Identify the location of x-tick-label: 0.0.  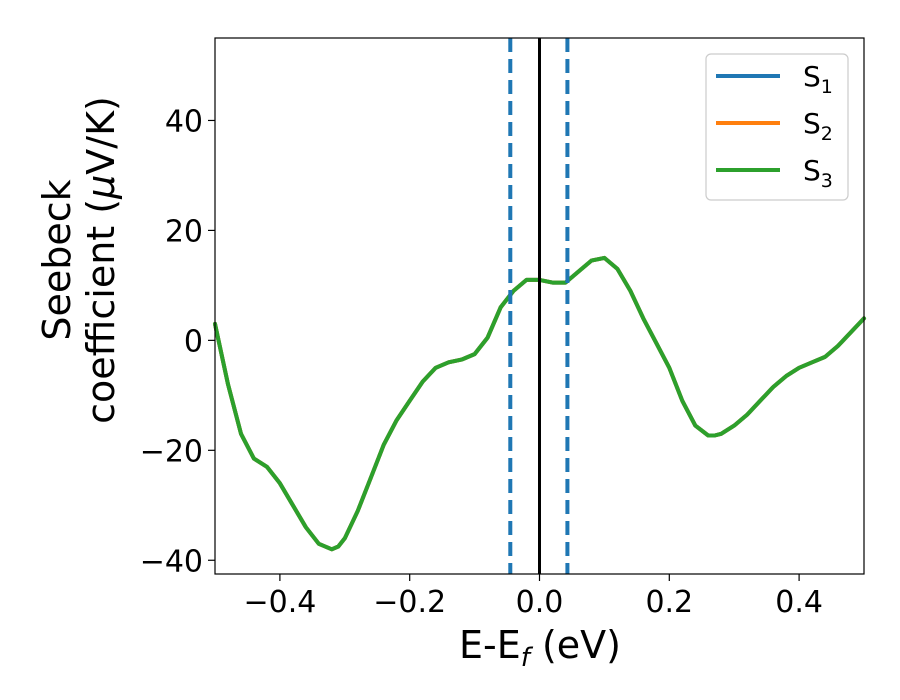
(540, 602).